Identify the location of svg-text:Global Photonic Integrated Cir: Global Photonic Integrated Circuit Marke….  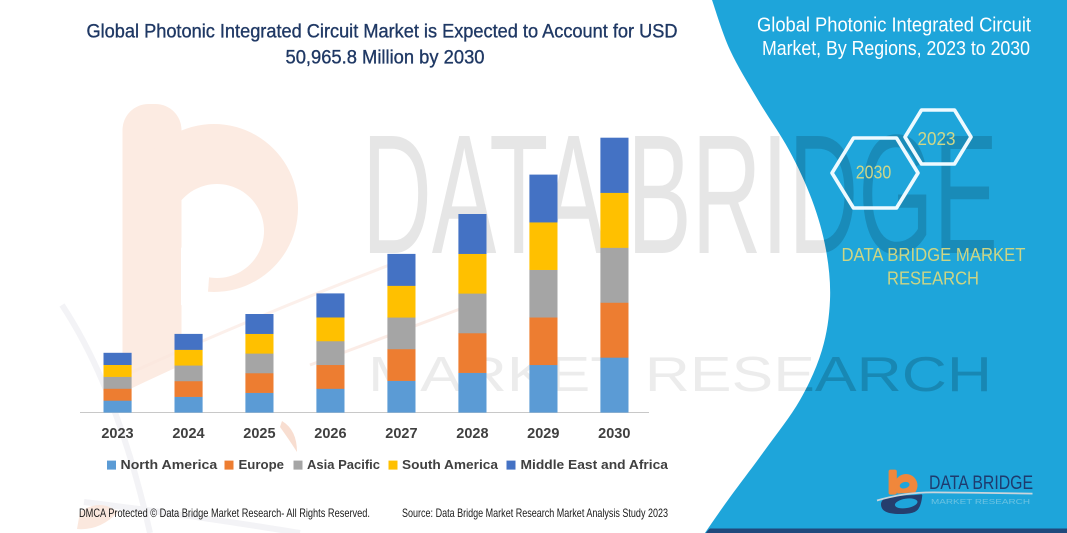
(382, 32).